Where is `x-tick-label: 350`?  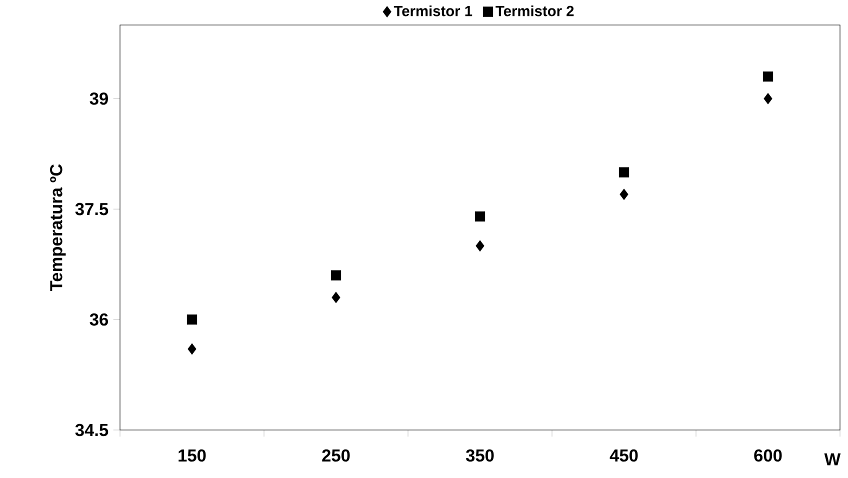 x-tick-label: 350 is located at coordinates (480, 455).